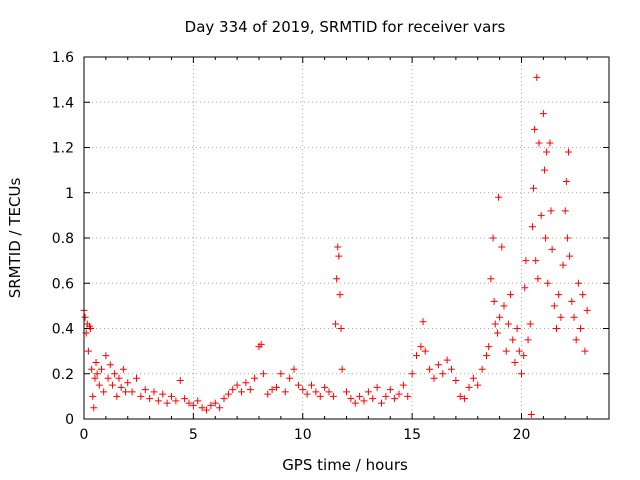 This screenshot has height=480, width=640. What do you see at coordinates (63, 149) in the screenshot?
I see `y-tick-label: 1.2` at bounding box center [63, 149].